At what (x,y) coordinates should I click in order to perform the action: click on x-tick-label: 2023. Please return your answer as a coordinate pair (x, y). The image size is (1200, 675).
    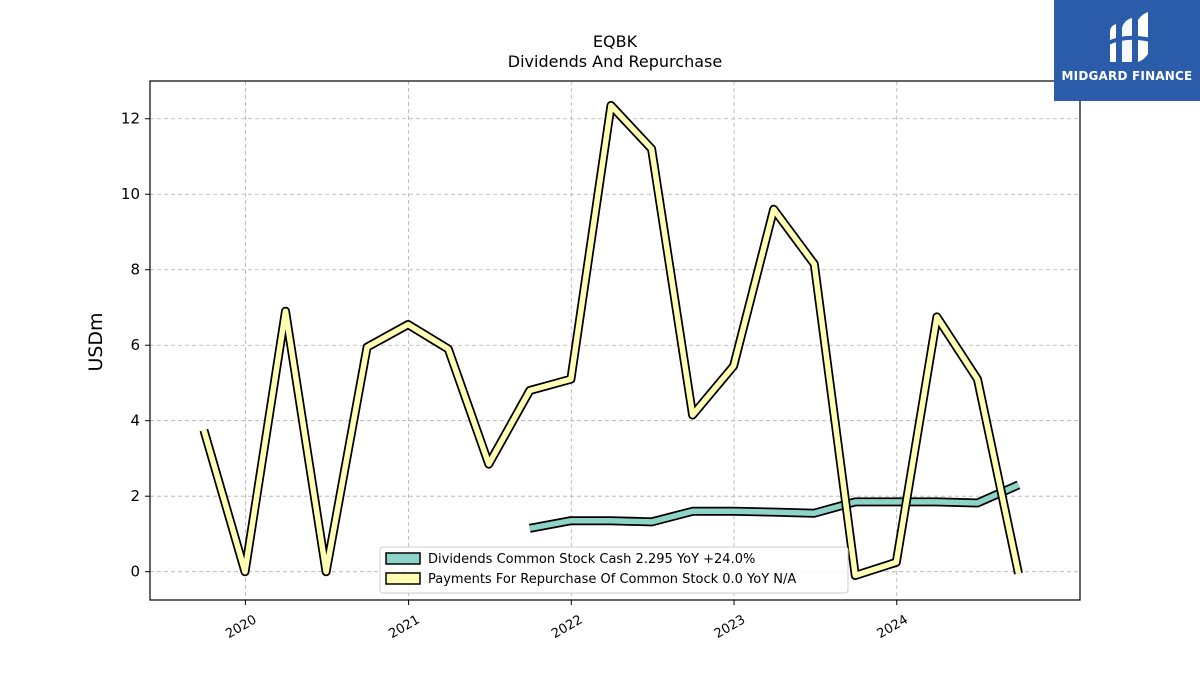
    Looking at the image, I should click on (730, 627).